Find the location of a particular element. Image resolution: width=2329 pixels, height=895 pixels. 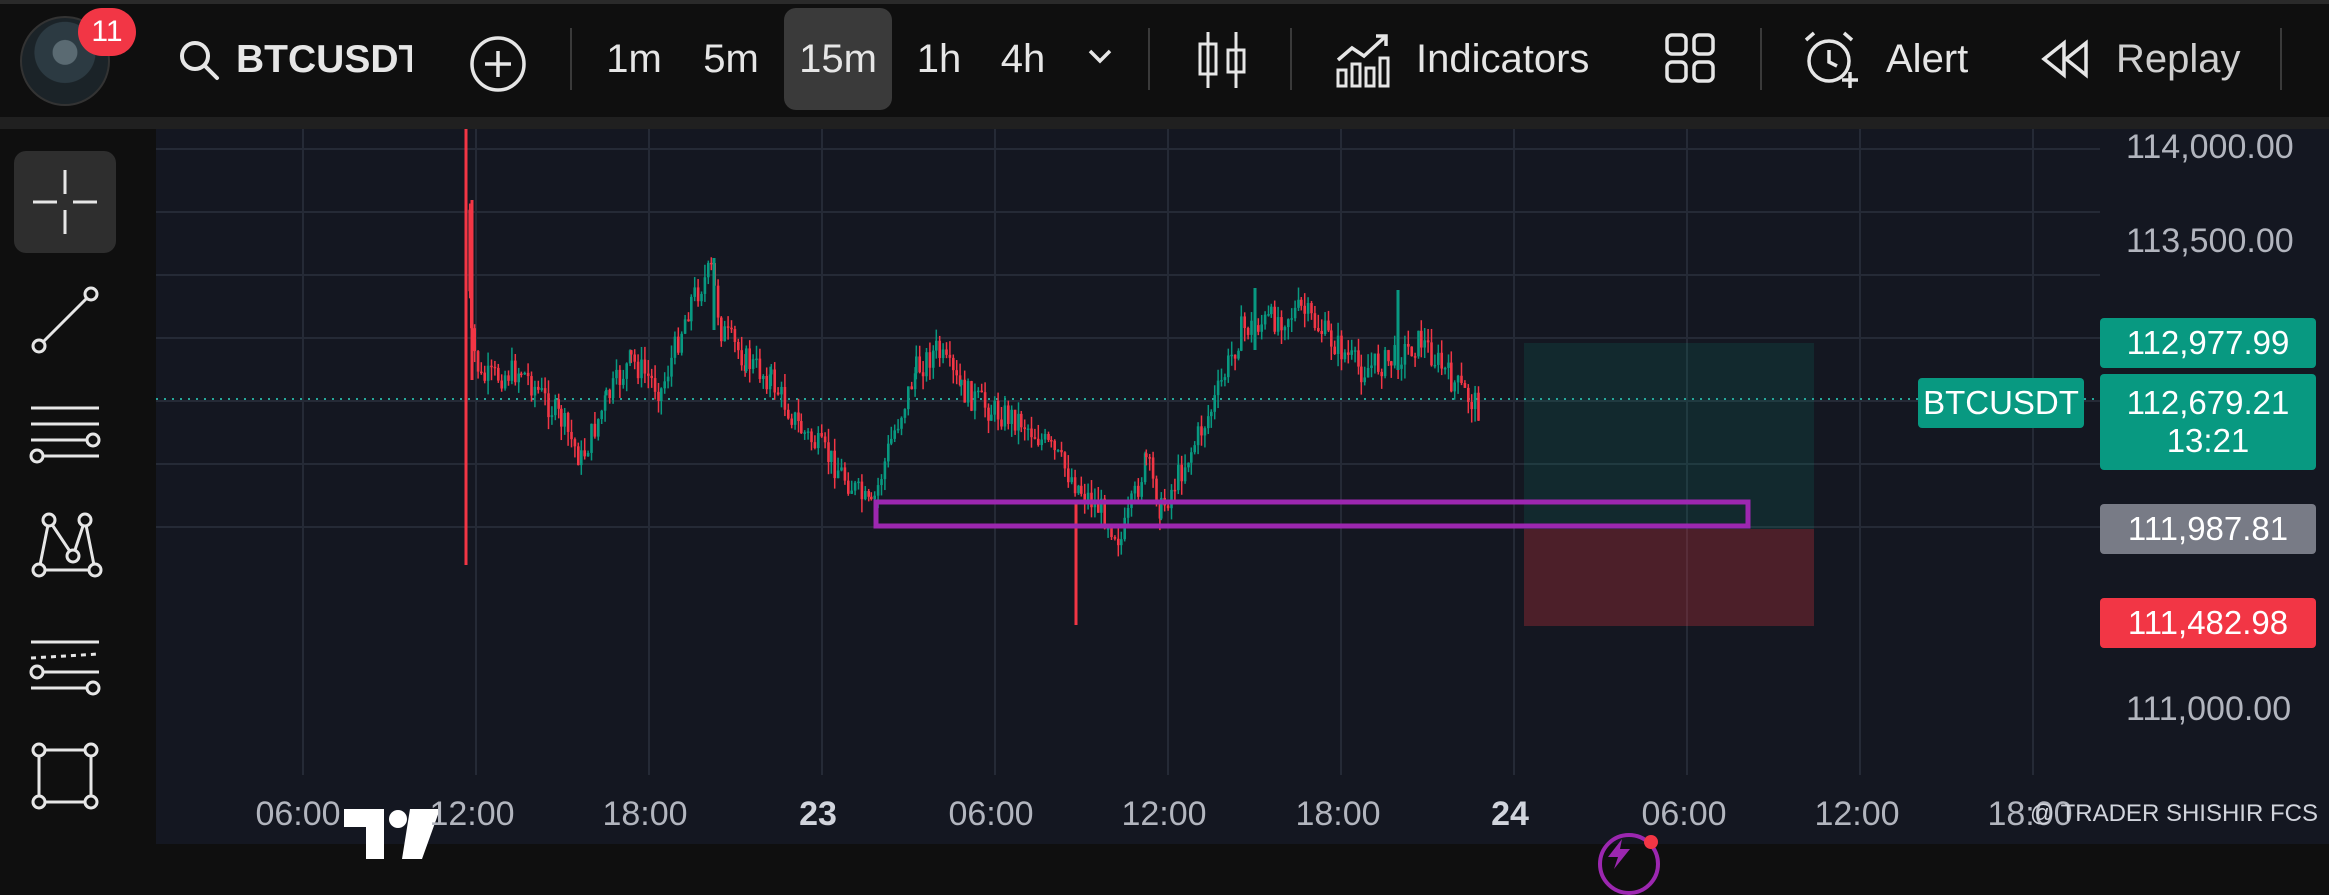

tradingview-logo-icon is located at coordinates (392, 834).